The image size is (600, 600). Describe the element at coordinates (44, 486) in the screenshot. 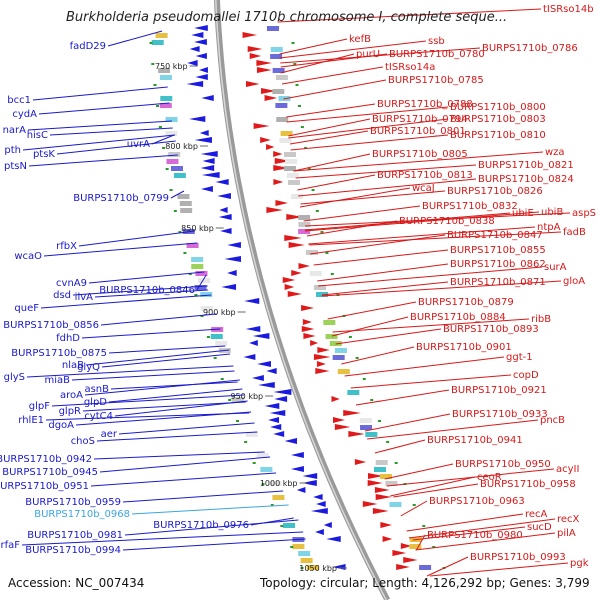

I see `left-gene-label: BURPS1710b_0951` at that location.